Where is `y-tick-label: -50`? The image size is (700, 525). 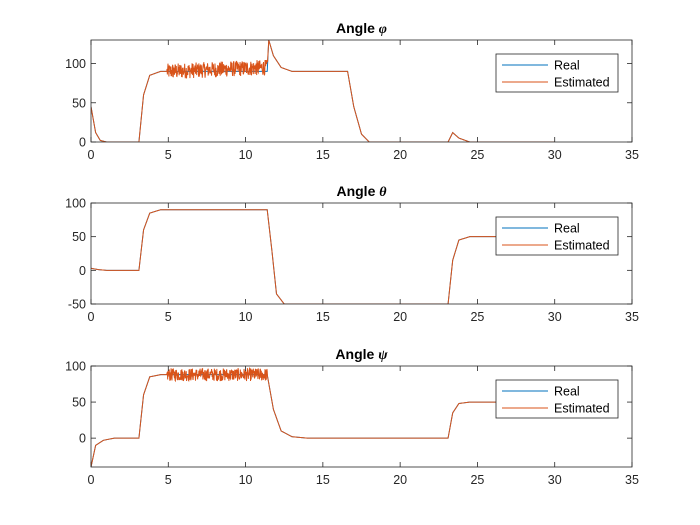 y-tick-label: -50 is located at coordinates (77, 305).